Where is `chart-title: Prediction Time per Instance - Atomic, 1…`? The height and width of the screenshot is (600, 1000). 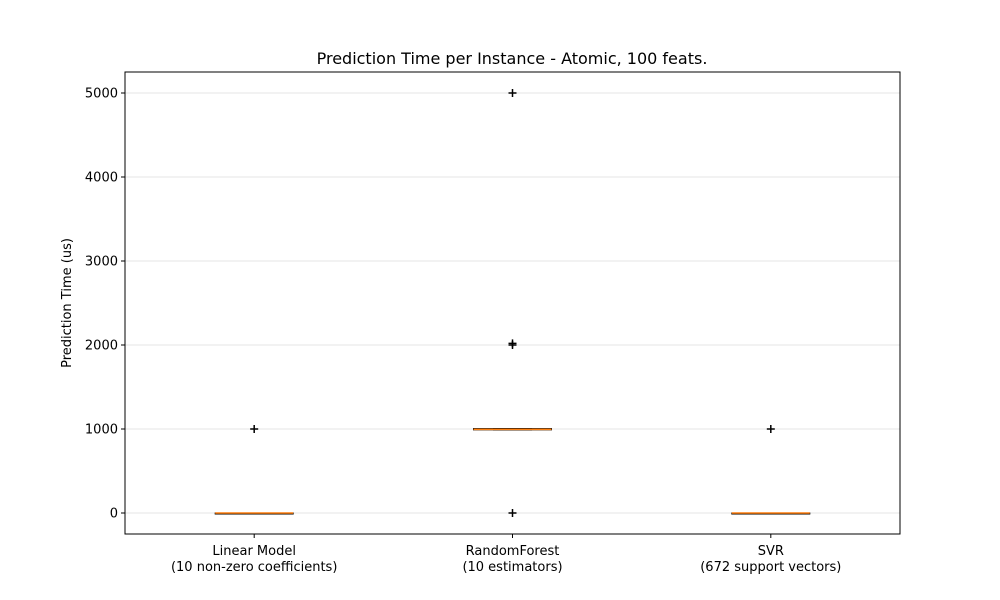 chart-title: Prediction Time per Instance - Atomic, 1… is located at coordinates (512, 58).